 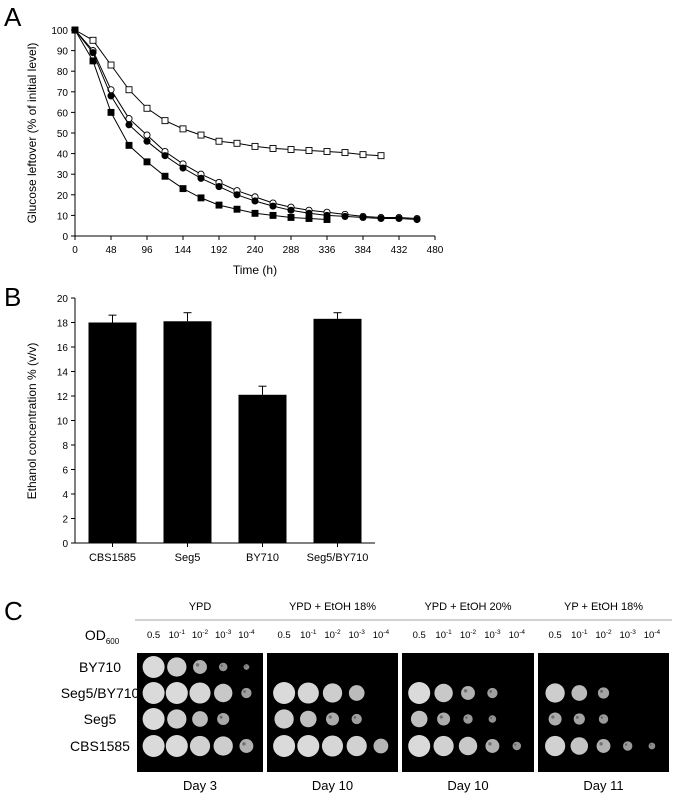 What do you see at coordinates (183, 250) in the screenshot?
I see `x-tick-label: 144` at bounding box center [183, 250].